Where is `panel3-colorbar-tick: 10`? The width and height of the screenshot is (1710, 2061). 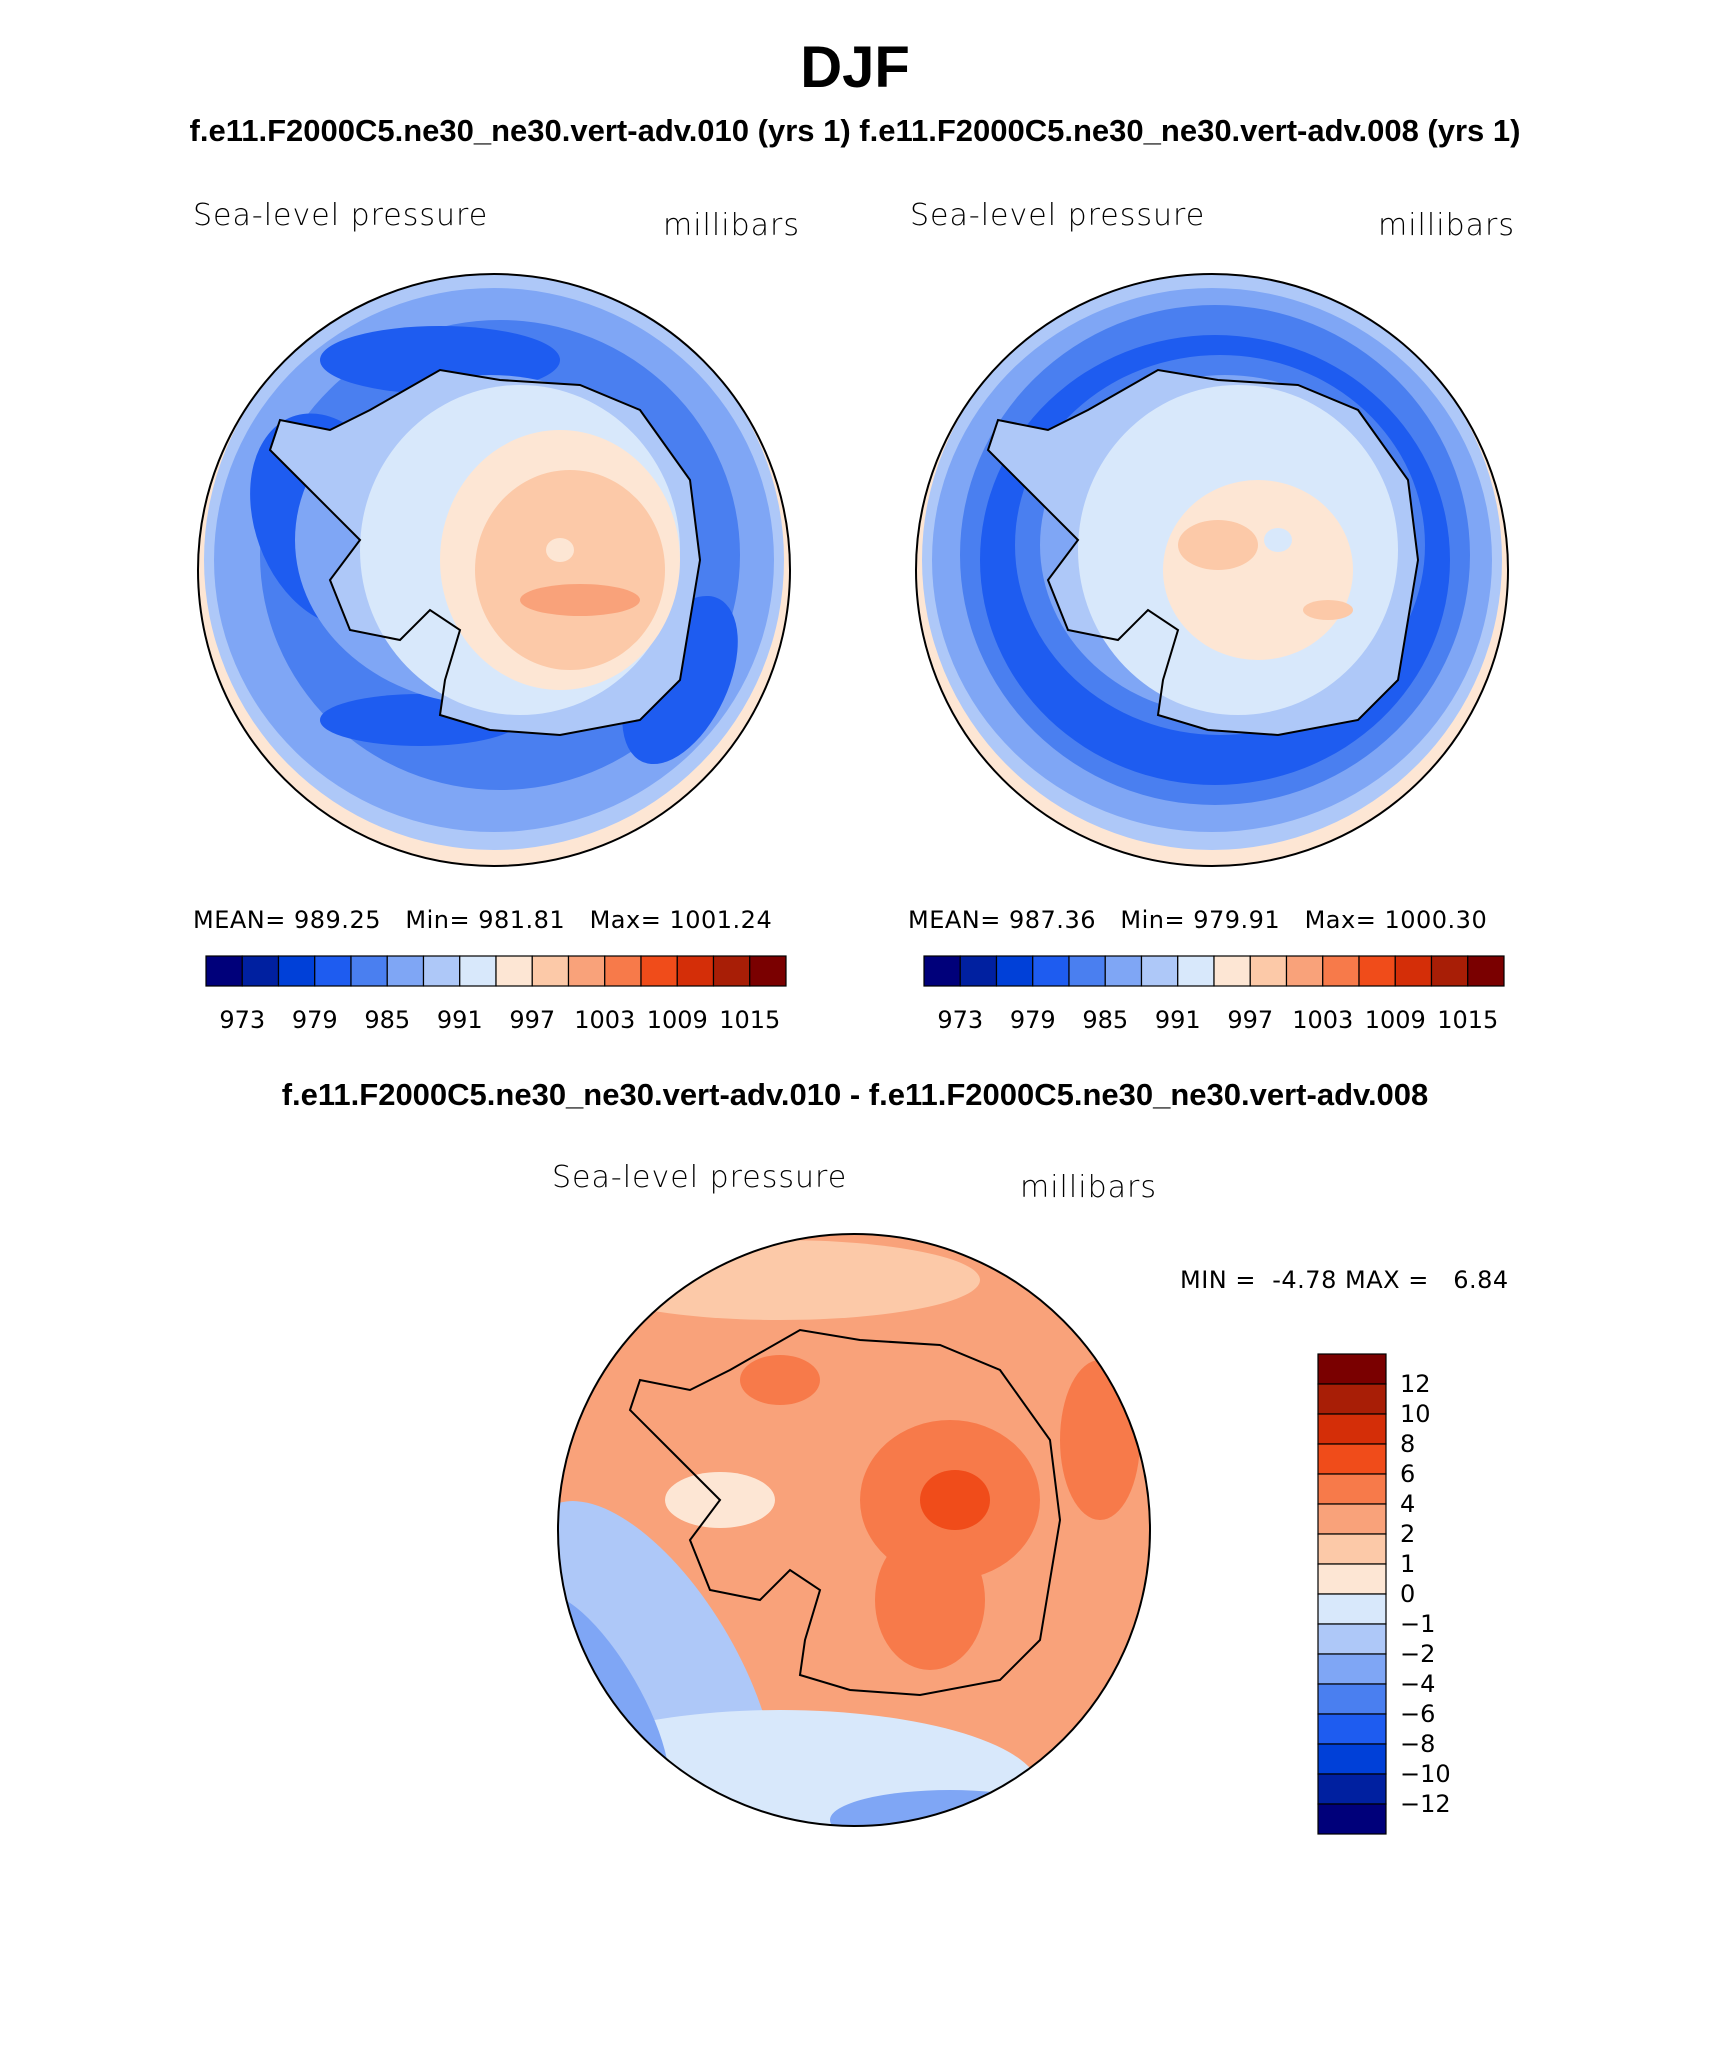 panel3-colorbar-tick: 10 is located at coordinates (1415, 1414).